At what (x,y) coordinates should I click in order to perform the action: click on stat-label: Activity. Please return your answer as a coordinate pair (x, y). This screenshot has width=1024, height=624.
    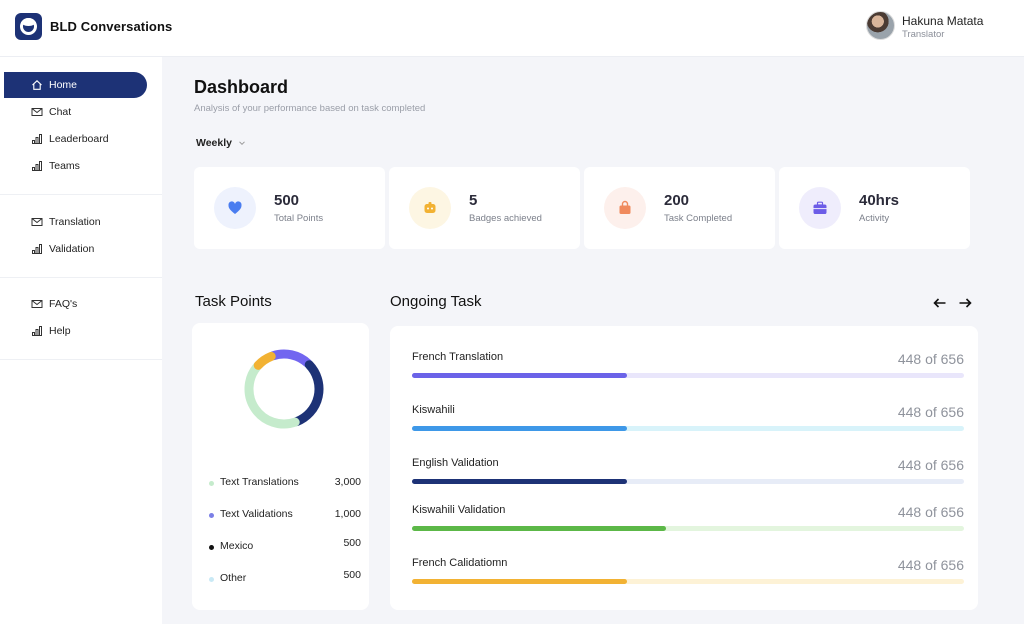
    Looking at the image, I should click on (874, 218).